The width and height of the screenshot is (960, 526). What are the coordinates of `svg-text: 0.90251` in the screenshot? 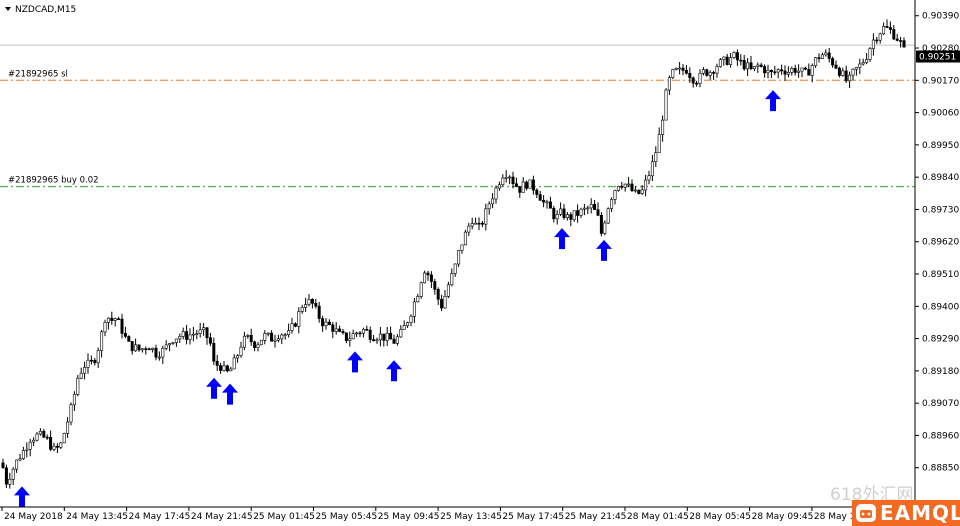 It's located at (937, 58).